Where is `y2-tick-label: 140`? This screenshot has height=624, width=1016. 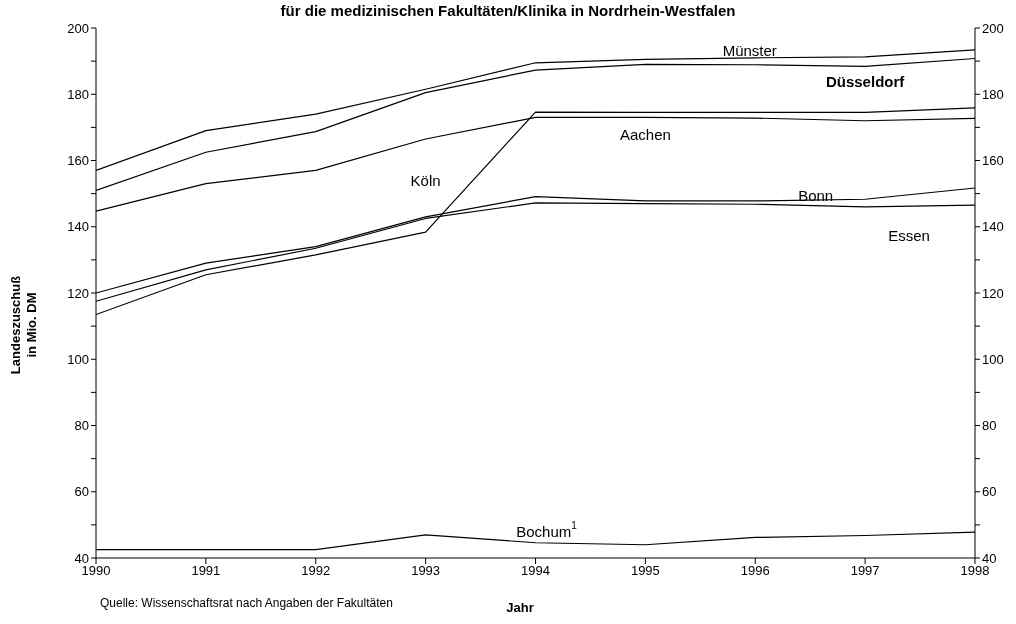 y2-tick-label: 140 is located at coordinates (993, 227).